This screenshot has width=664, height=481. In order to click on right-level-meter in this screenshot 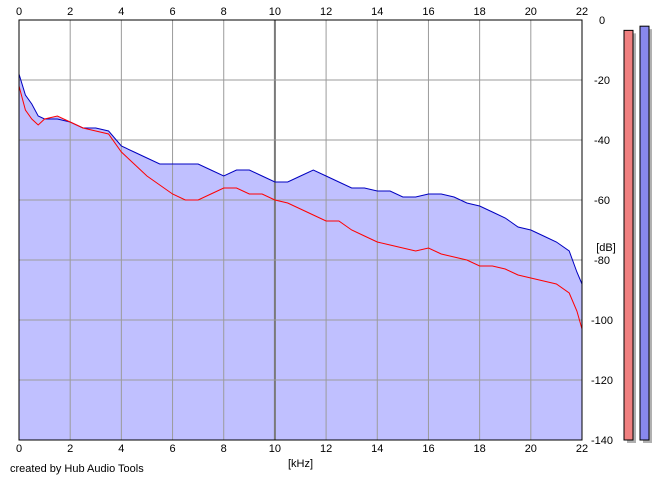, I will do `click(644, 233)`.